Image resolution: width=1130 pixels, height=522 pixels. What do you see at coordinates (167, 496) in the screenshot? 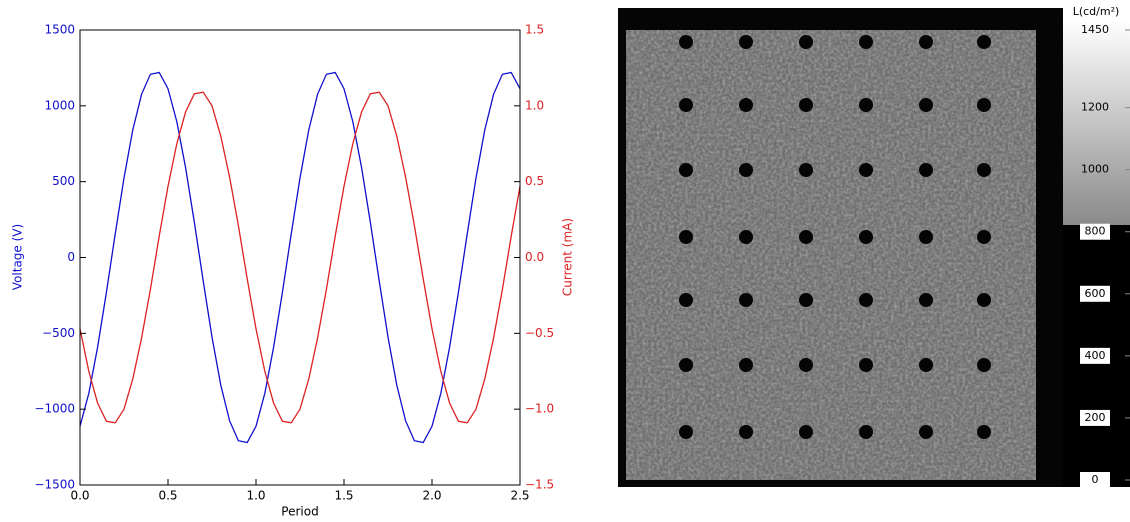
I see `x-tick-label: 0.5` at bounding box center [167, 496].